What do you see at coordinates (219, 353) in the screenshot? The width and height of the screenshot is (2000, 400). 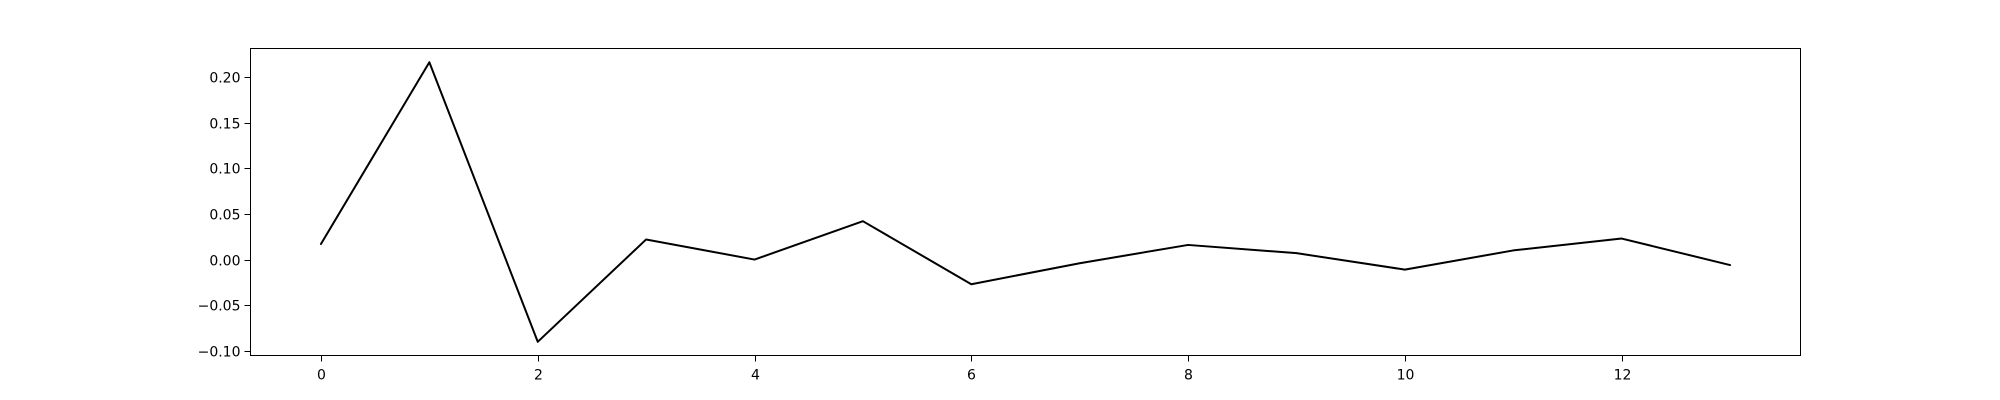 I see `y-tick-label: −0.10` at bounding box center [219, 353].